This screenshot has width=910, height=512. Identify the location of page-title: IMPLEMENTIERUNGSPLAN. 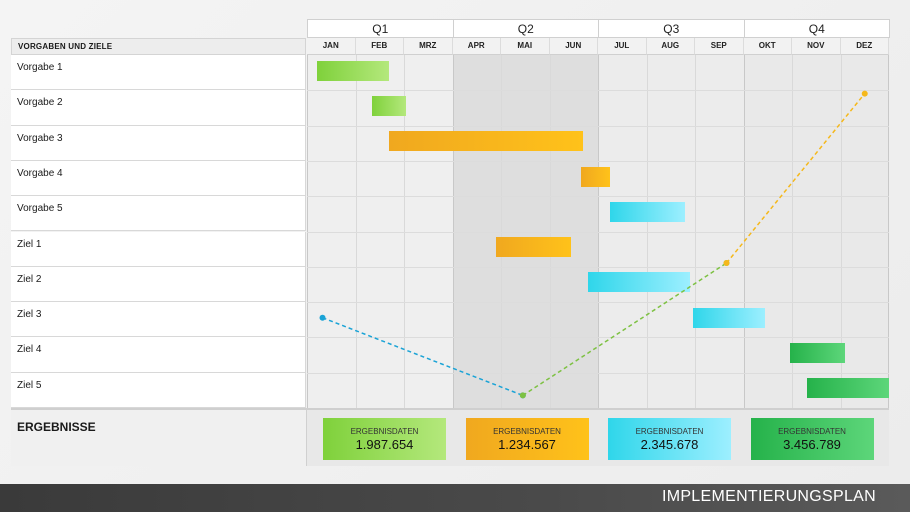
(768, 496).